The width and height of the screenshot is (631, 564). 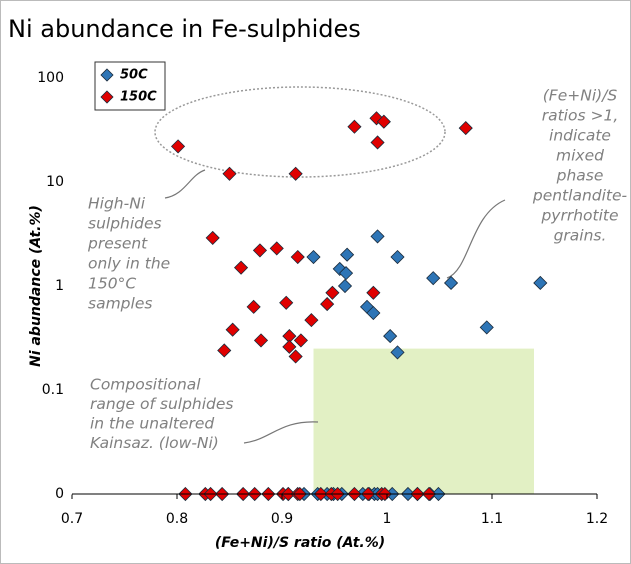 What do you see at coordinates (423, 421) in the screenshot?
I see `shaded-region` at bounding box center [423, 421].